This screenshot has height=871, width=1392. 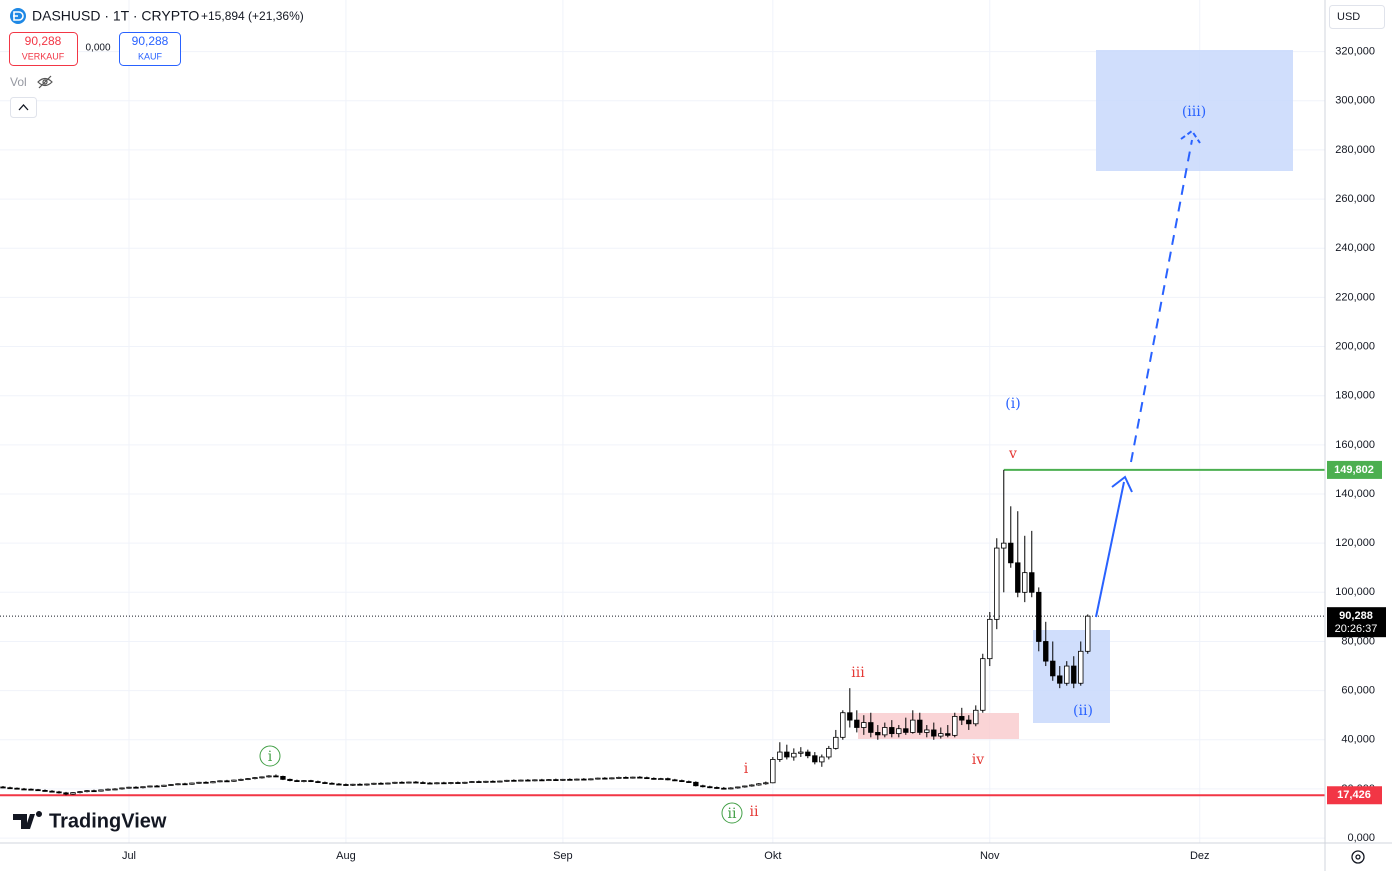 What do you see at coordinates (115, 16) in the screenshot?
I see `symbol-title: DASHUSD · 1T · CRYPTO` at bounding box center [115, 16].